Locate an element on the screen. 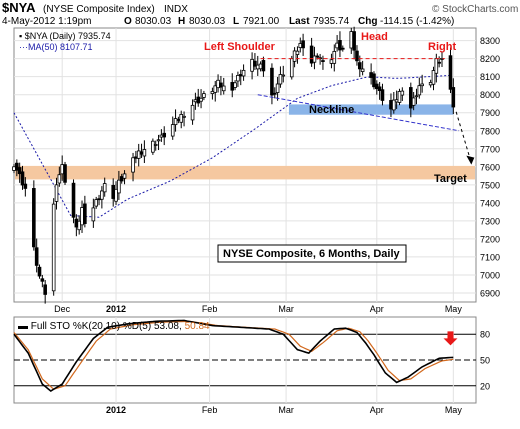  target-band is located at coordinates (245, 172).